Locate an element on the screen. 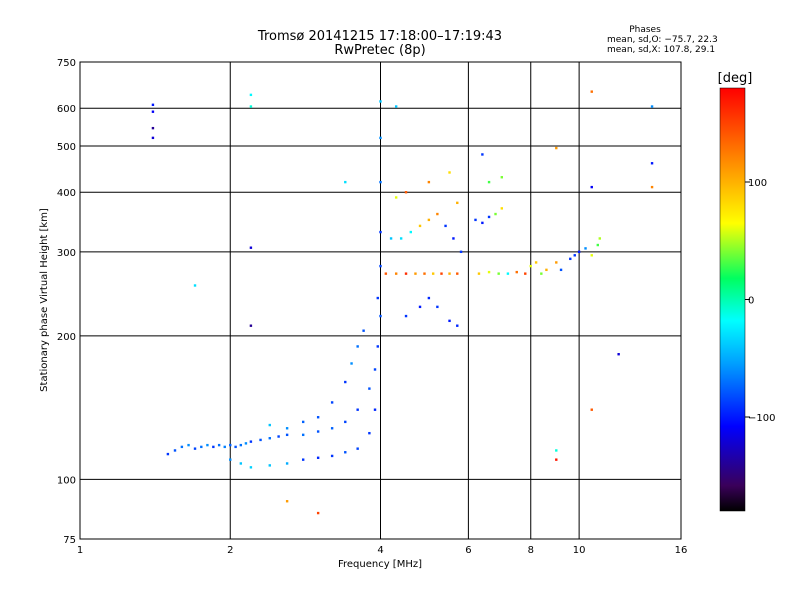 This screenshot has height=600, width=800. x-tick-label: 6 is located at coordinates (468, 550).